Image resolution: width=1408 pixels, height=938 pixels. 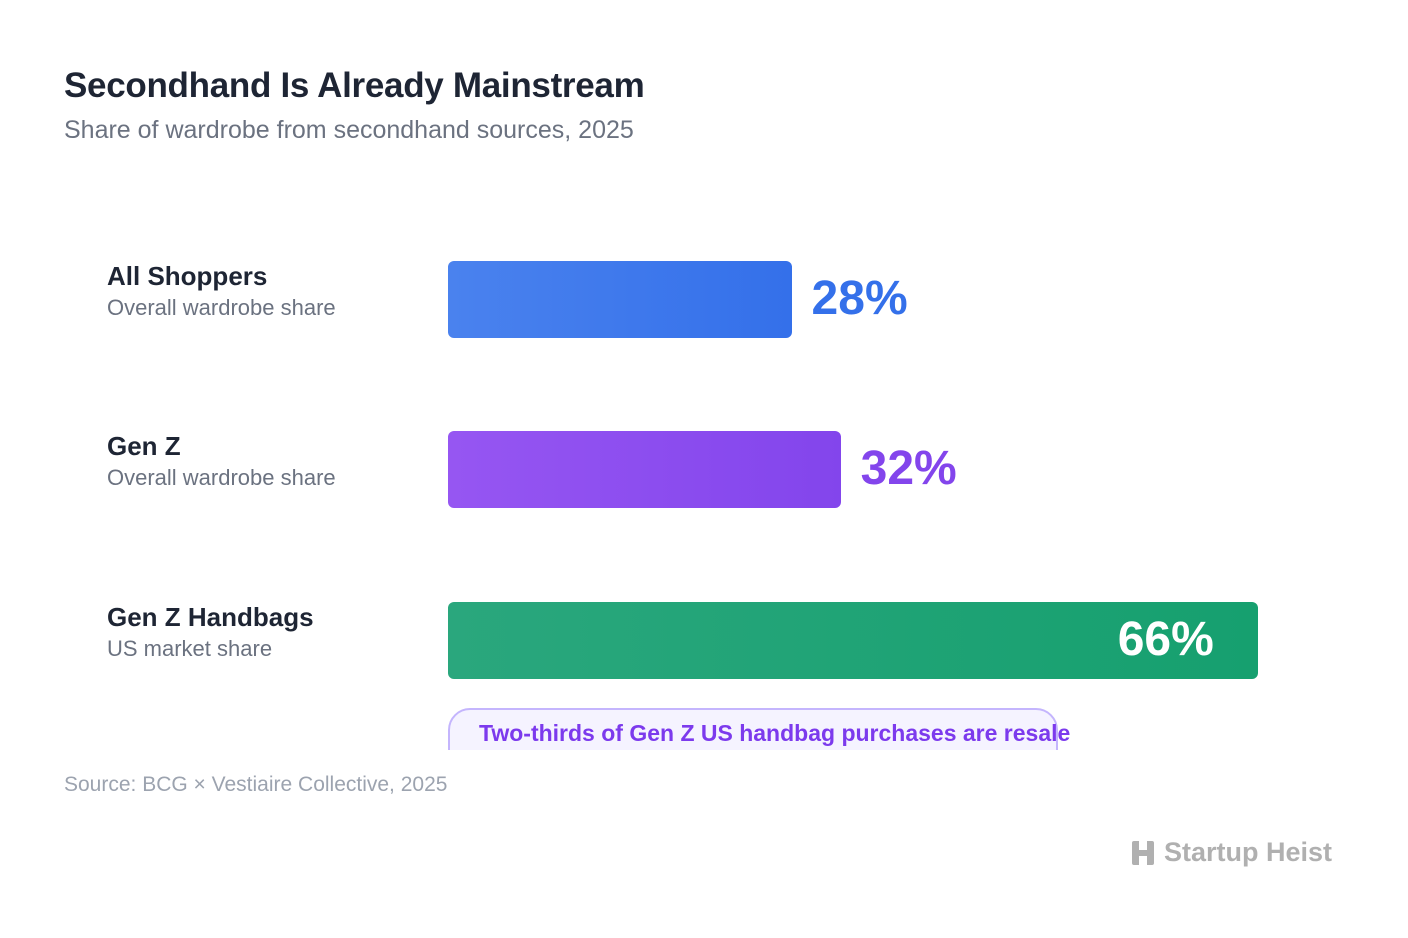 I want to click on h-block-icon, so click(x=1143, y=852).